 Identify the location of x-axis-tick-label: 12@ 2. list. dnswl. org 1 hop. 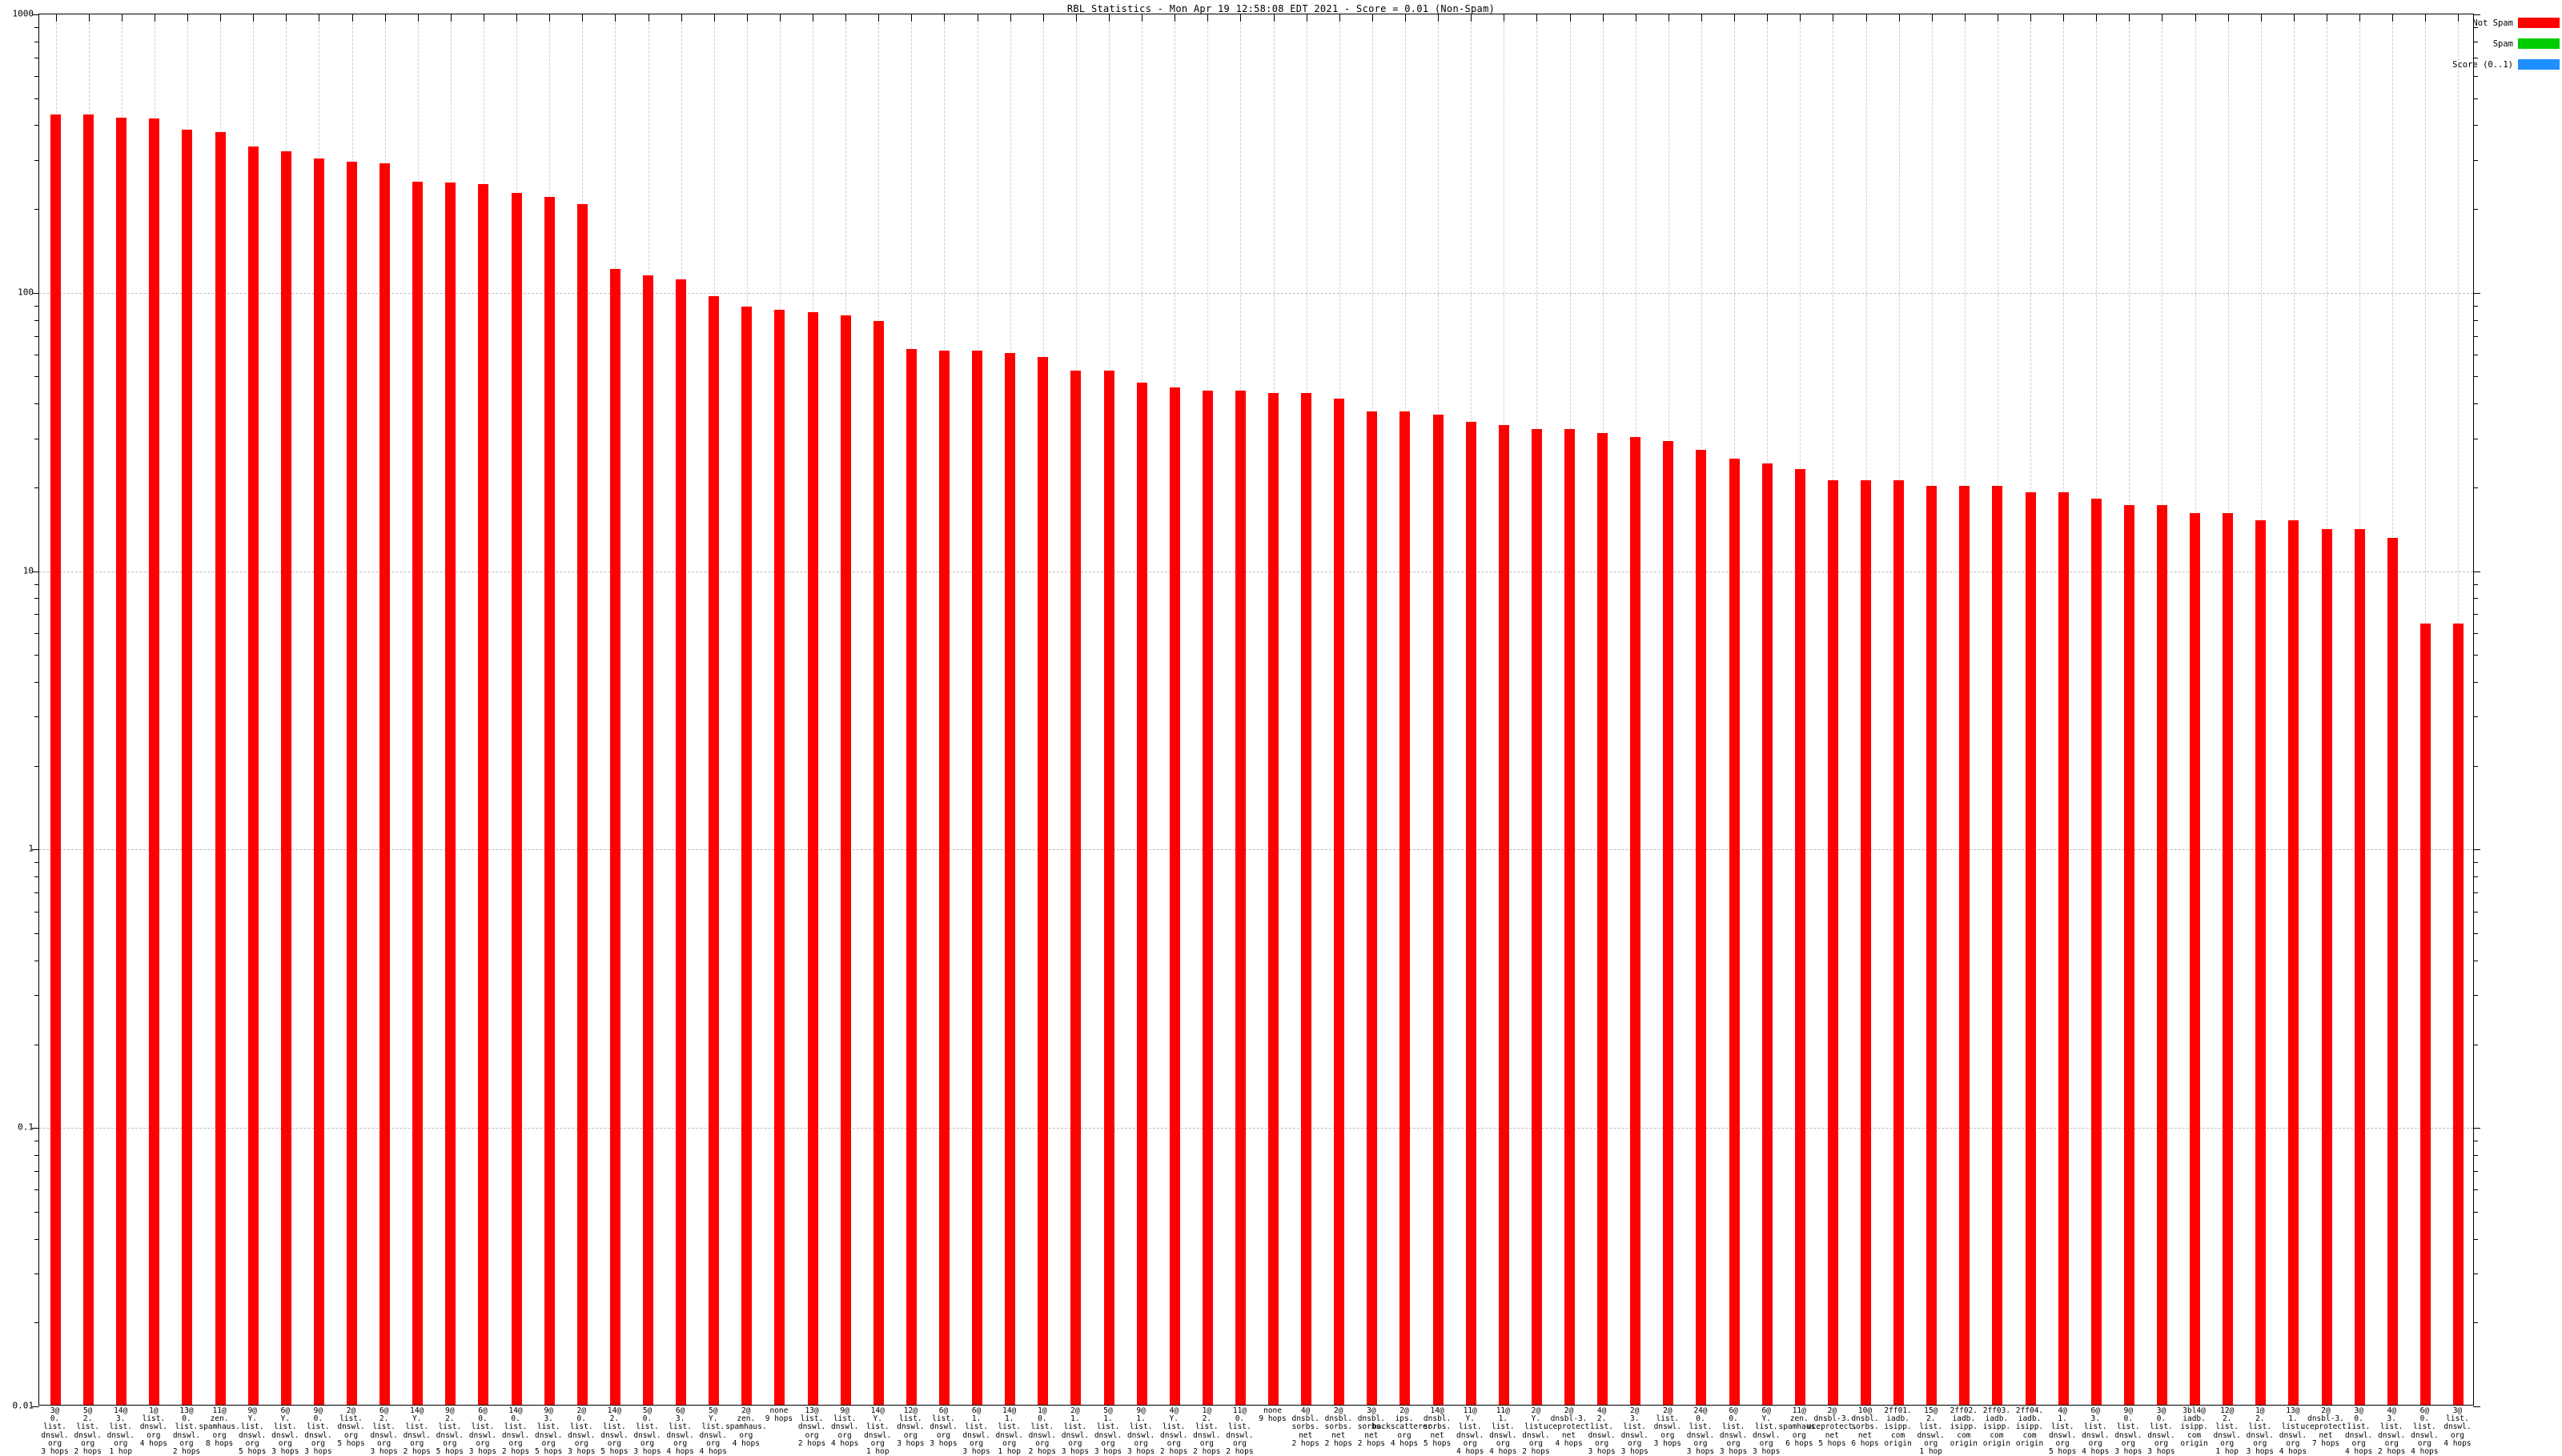
(2228, 1431).